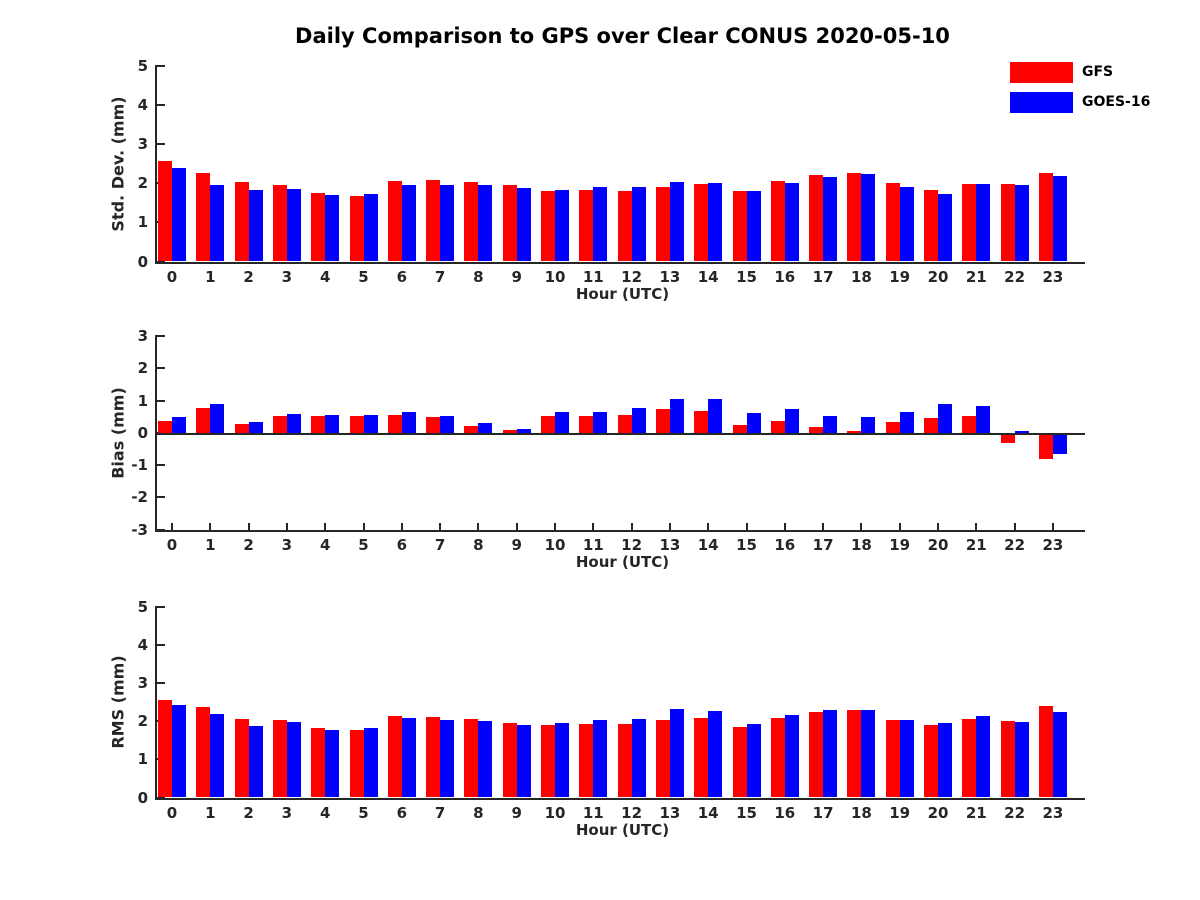 This screenshot has width=1200, height=900. I want to click on x-tick-label: 2, so click(248, 544).